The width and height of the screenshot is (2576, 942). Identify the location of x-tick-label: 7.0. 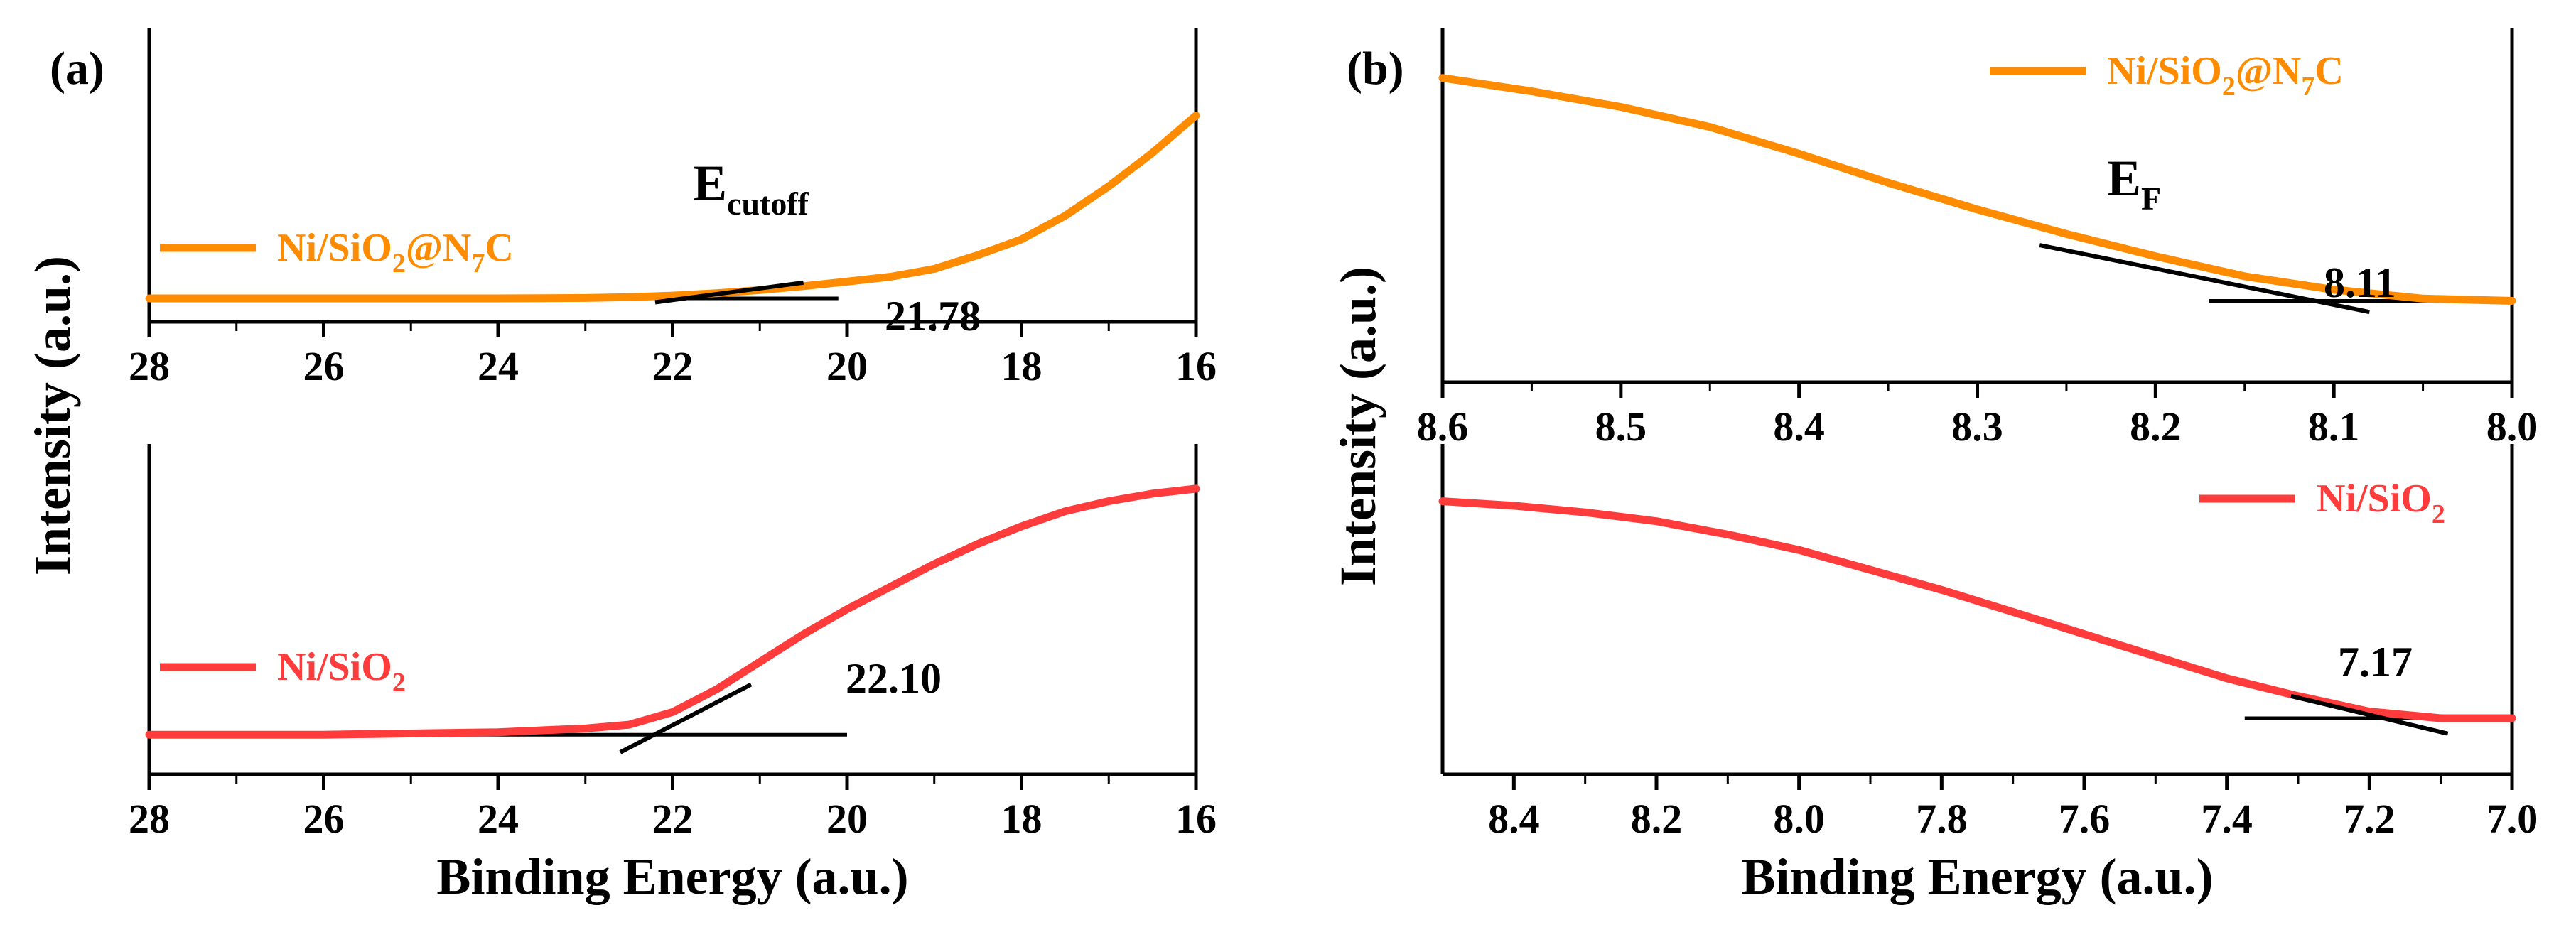
(2512, 819).